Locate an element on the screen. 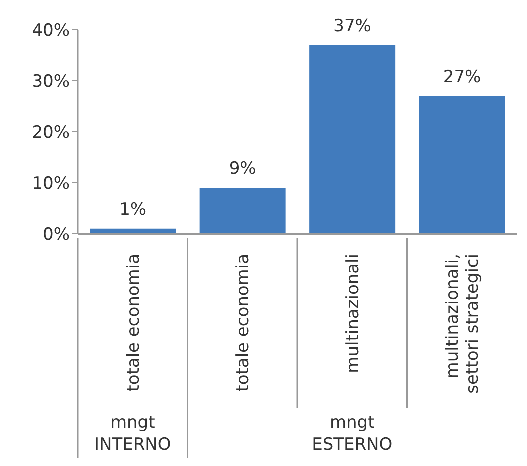 This screenshot has width=527, height=466. data-label: 27% is located at coordinates (462, 77).